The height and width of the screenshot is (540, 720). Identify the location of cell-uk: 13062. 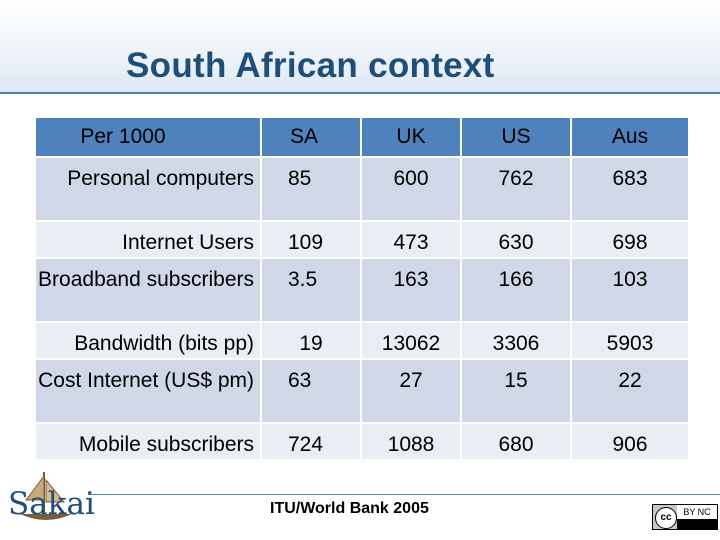
(412, 341).